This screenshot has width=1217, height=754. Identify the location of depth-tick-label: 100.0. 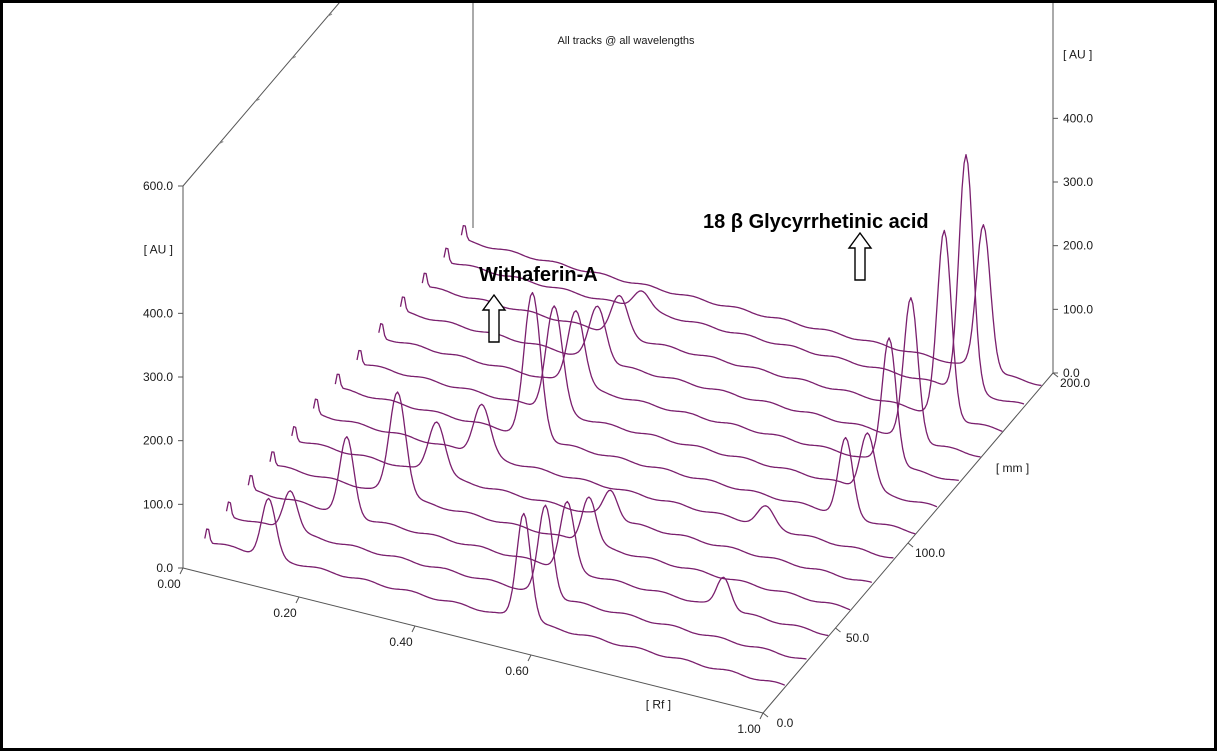
(930, 553).